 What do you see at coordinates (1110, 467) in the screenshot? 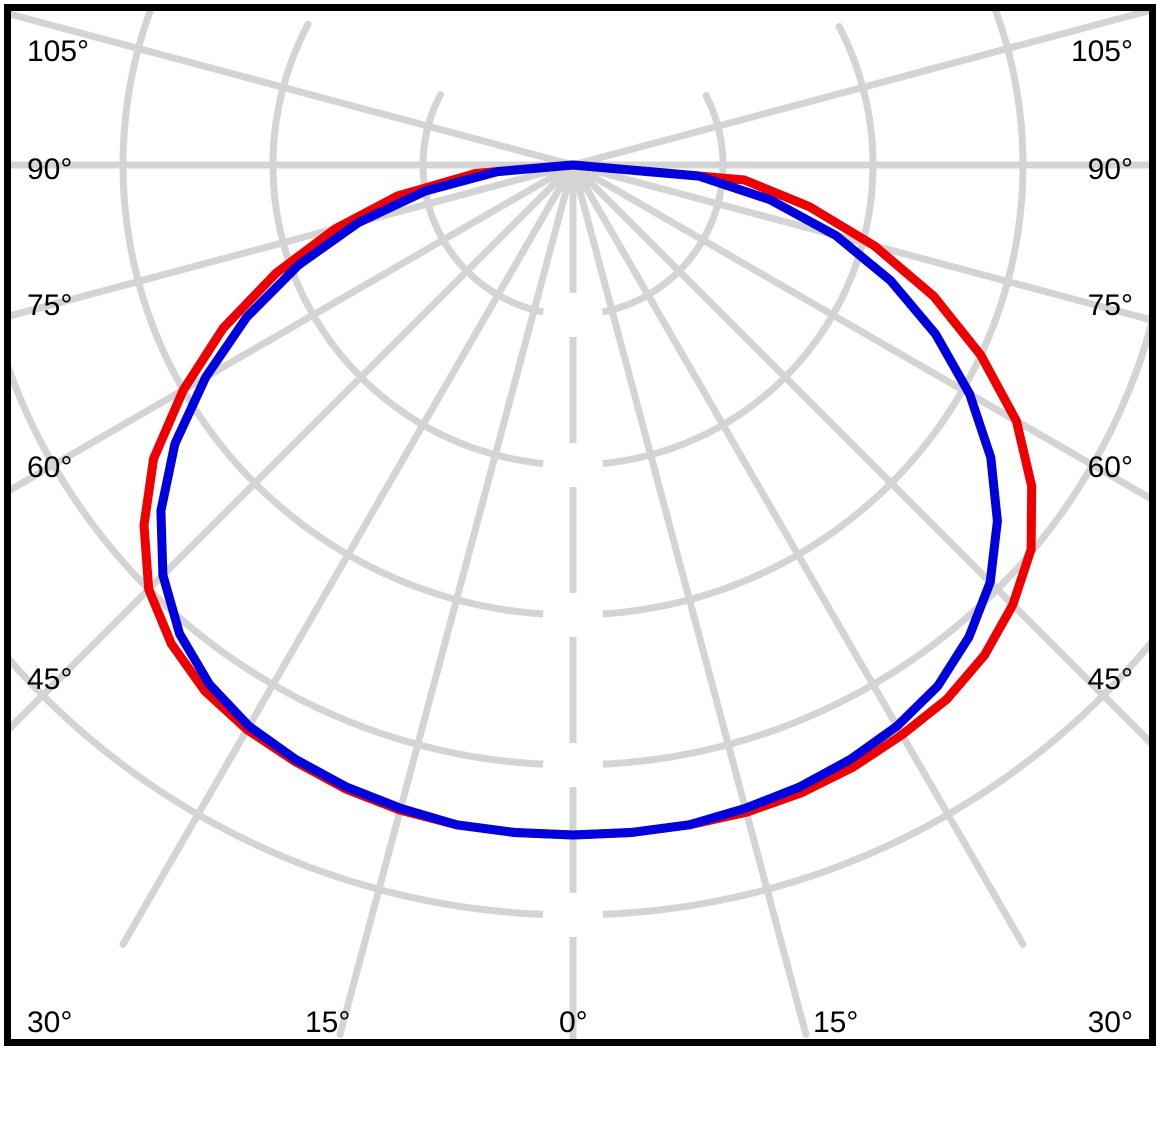
I see `angle-label-right-60: 60°` at bounding box center [1110, 467].